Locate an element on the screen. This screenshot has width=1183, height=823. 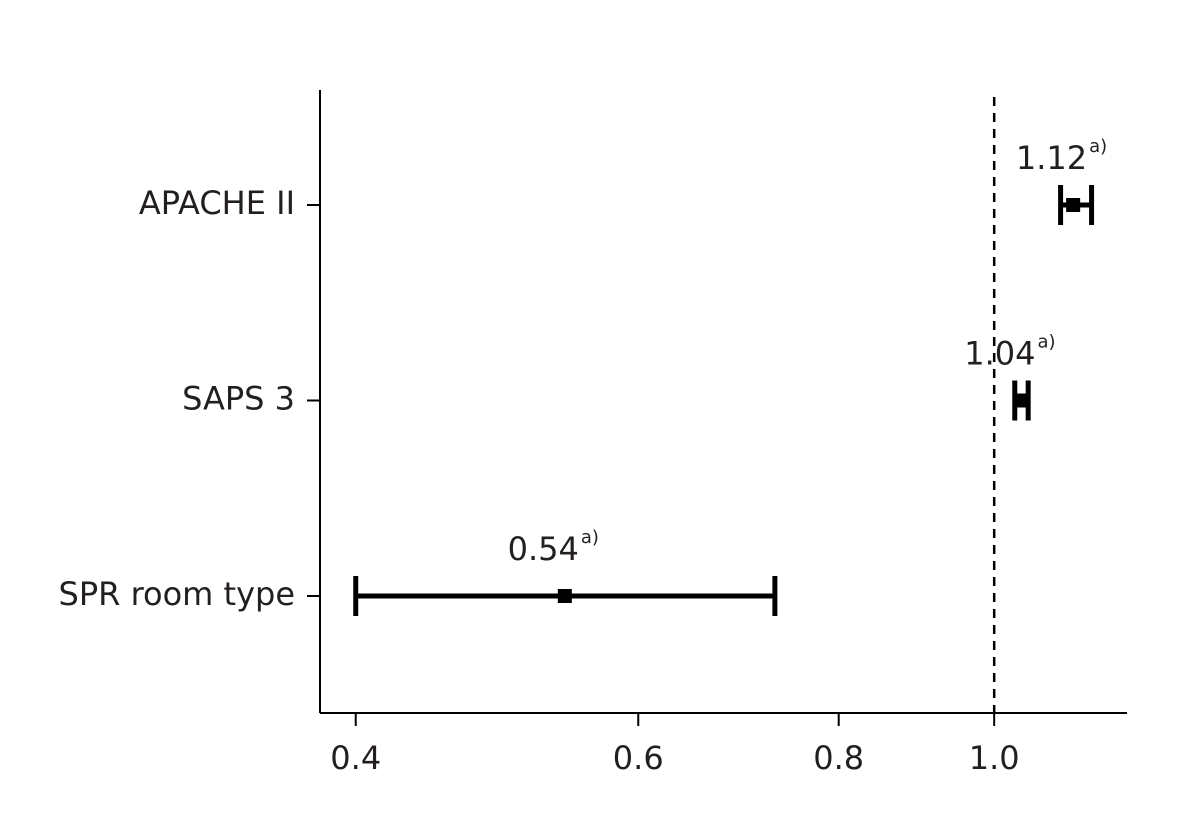
value-label-number: 1.12 is located at coordinates (1051, 158).